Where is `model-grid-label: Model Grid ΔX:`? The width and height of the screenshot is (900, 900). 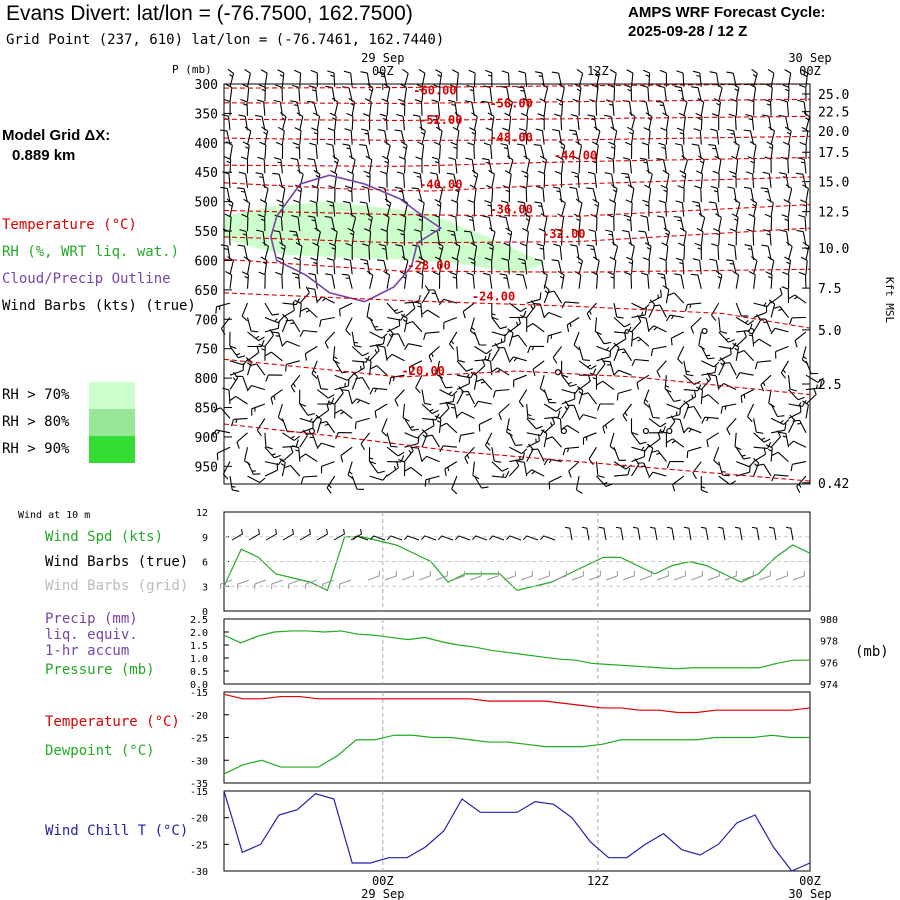
model-grid-label: Model Grid ΔX: is located at coordinates (56, 135).